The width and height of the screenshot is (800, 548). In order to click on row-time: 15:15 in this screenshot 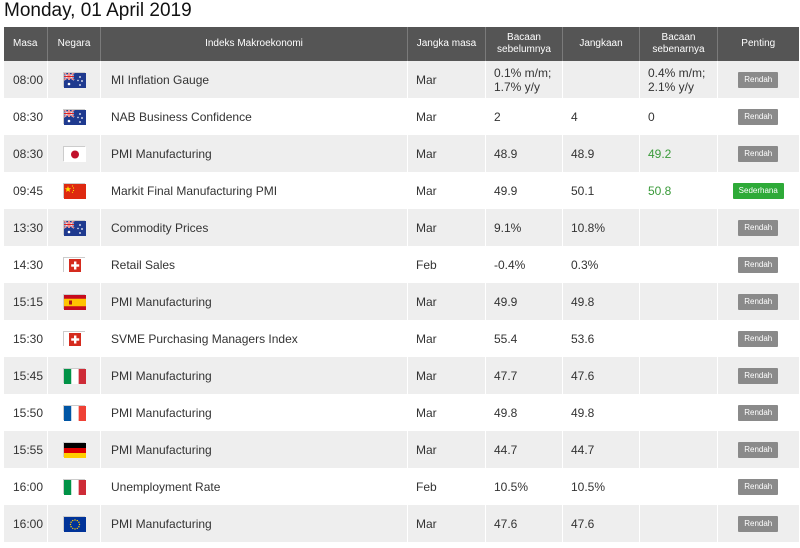, I will do `click(25, 301)`.